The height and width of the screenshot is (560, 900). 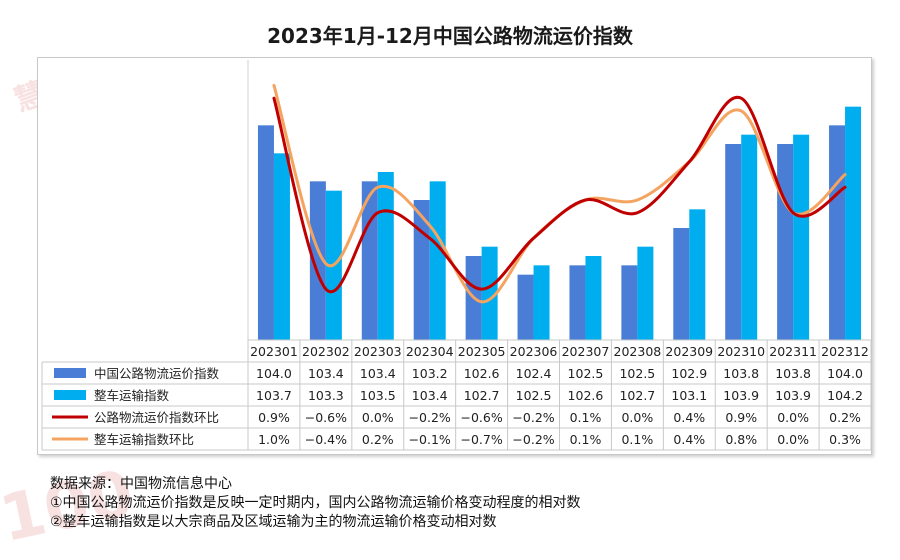 I want to click on definition-note-1: ①中国公路物流运价指数是反映一定时期内，国内公路物流运输价格变动程度的相对数, so click(x=315, y=503).